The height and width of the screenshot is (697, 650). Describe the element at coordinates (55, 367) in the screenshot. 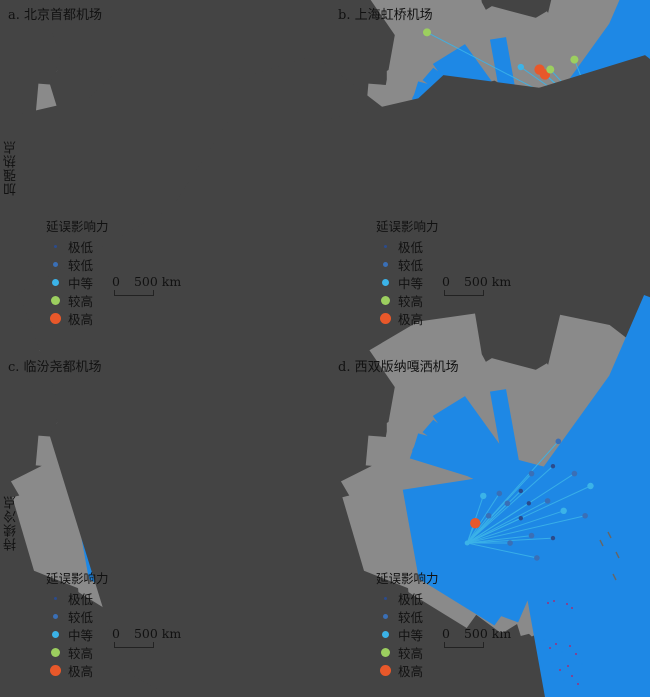

I see `panel-title: c. 临汾尧都机场` at that location.